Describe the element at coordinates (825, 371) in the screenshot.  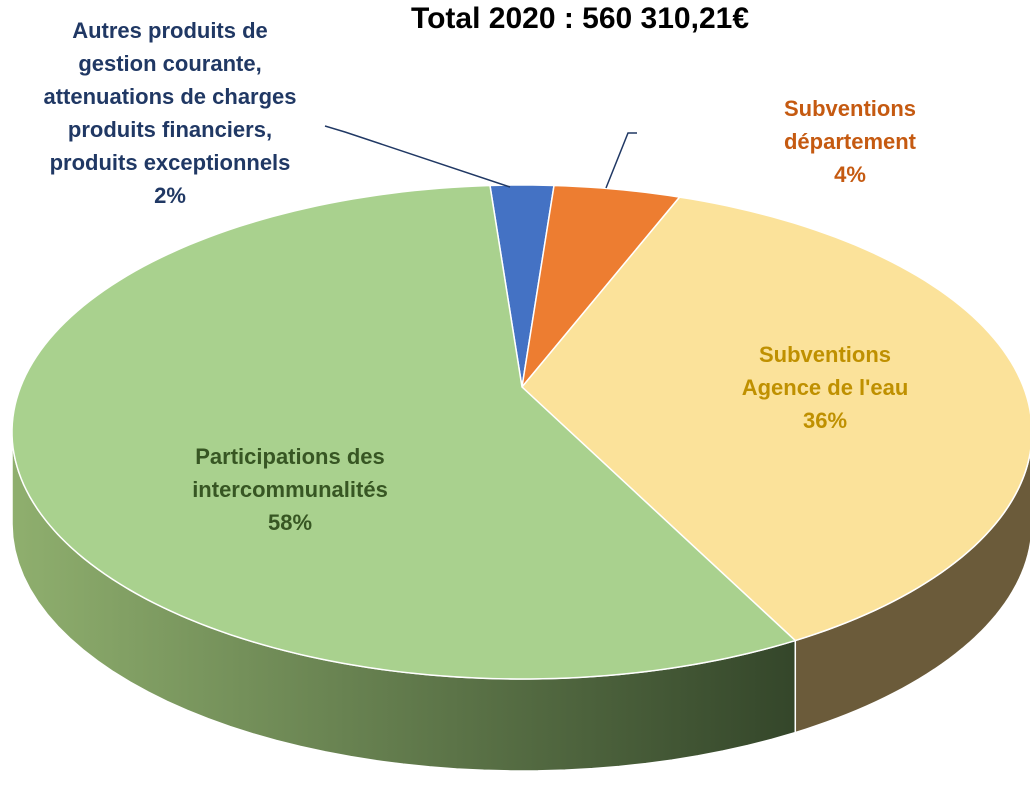
I see `category-label: Subventions Agence de l'eau` at that location.